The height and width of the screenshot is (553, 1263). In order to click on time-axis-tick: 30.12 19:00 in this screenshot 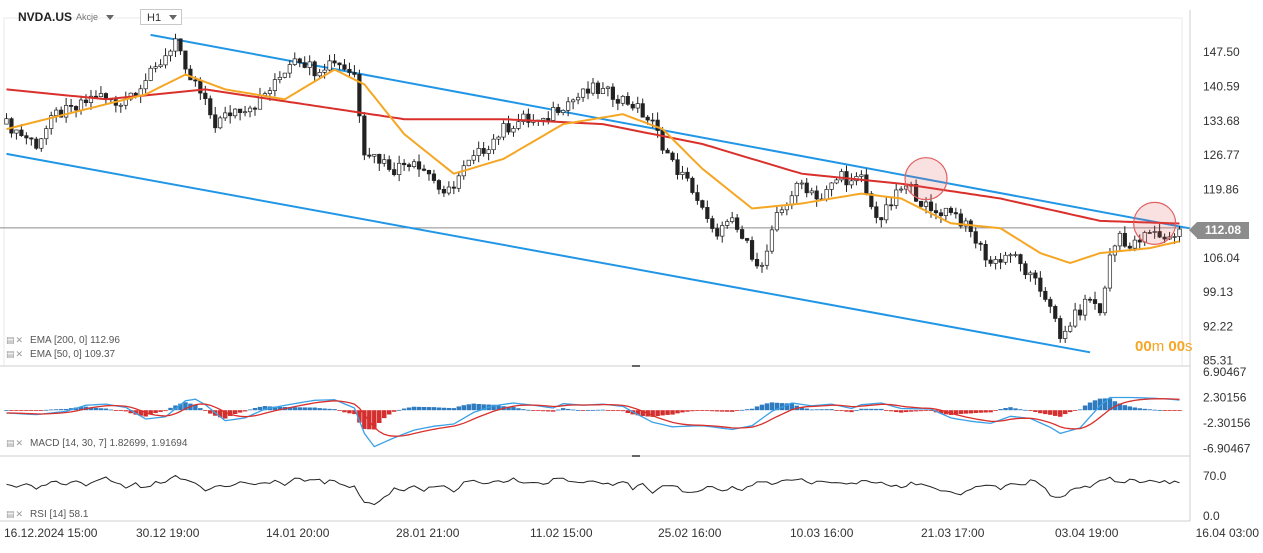, I will do `click(168, 533)`.